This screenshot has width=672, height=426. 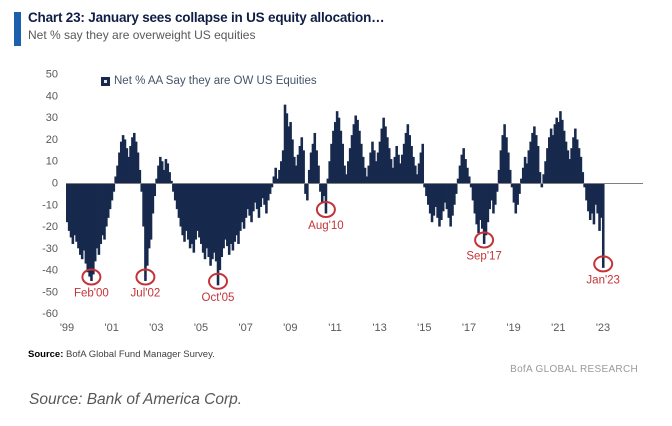 What do you see at coordinates (67, 328) in the screenshot?
I see `x-tick-label: '99` at bounding box center [67, 328].